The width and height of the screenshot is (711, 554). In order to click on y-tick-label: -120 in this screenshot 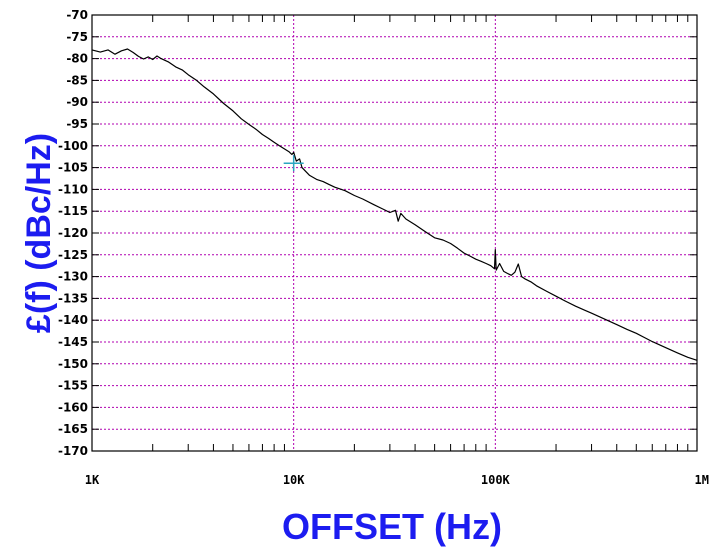, I will do `click(73, 233)`.